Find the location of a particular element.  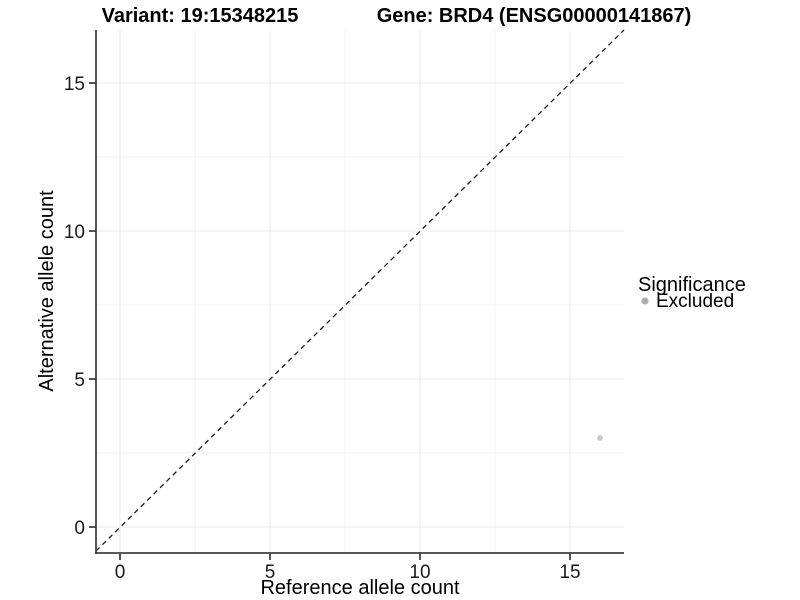

legend-title: Significance is located at coordinates (692, 285).